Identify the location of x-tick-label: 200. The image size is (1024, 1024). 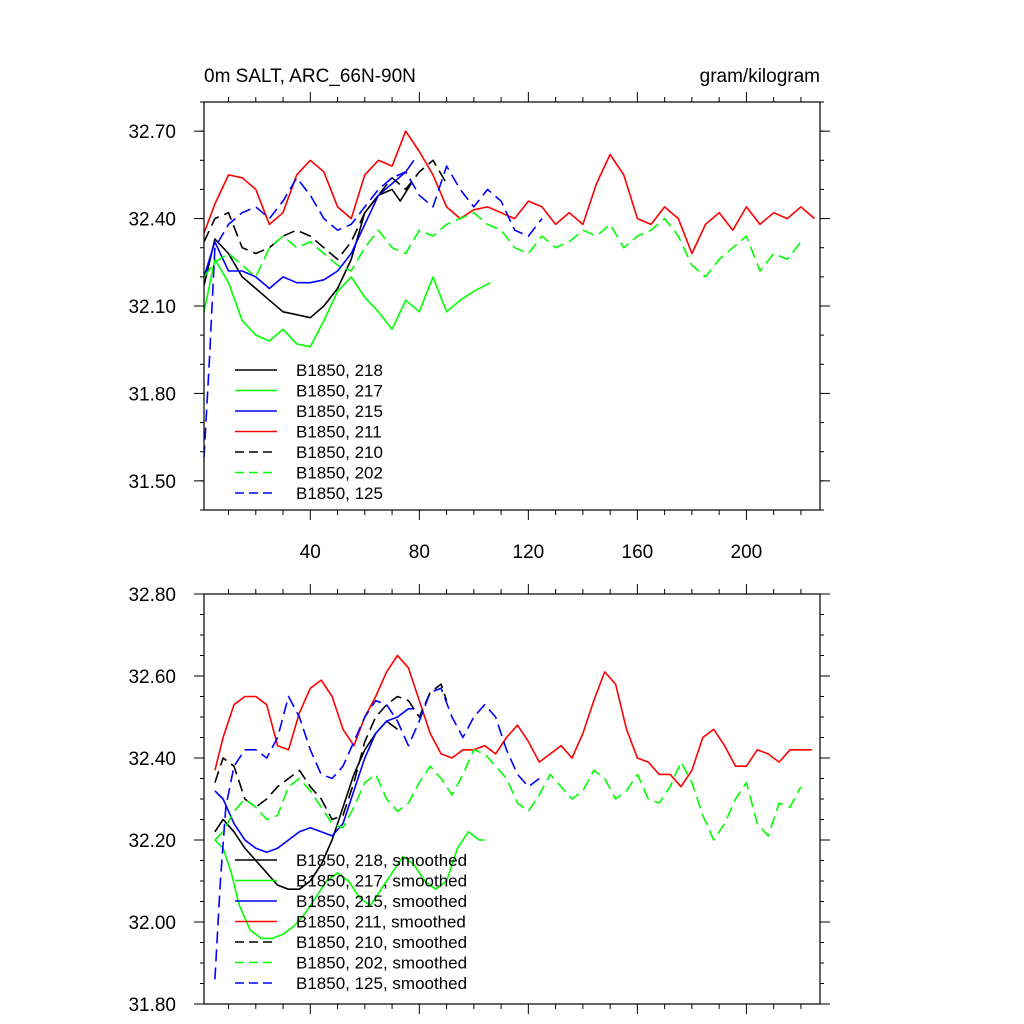
(747, 552).